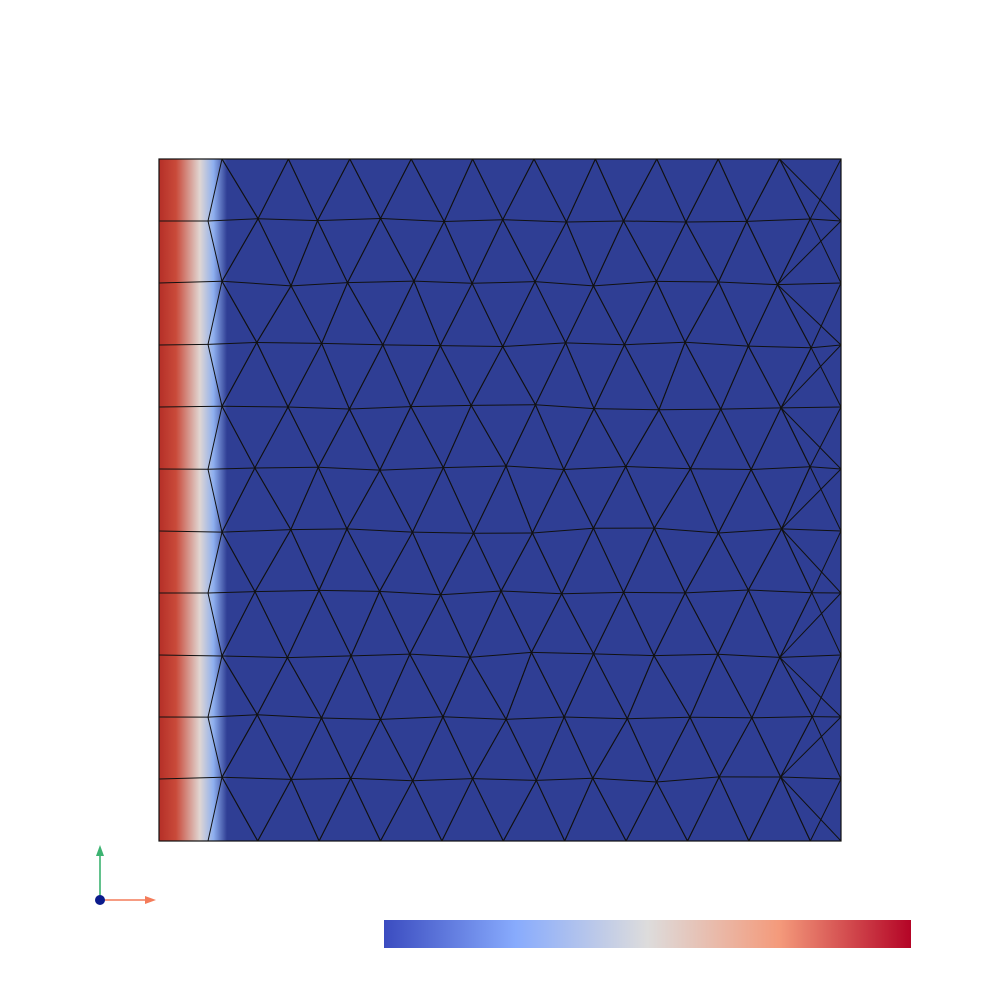  I want to click on color-legend-bar, so click(647, 934).